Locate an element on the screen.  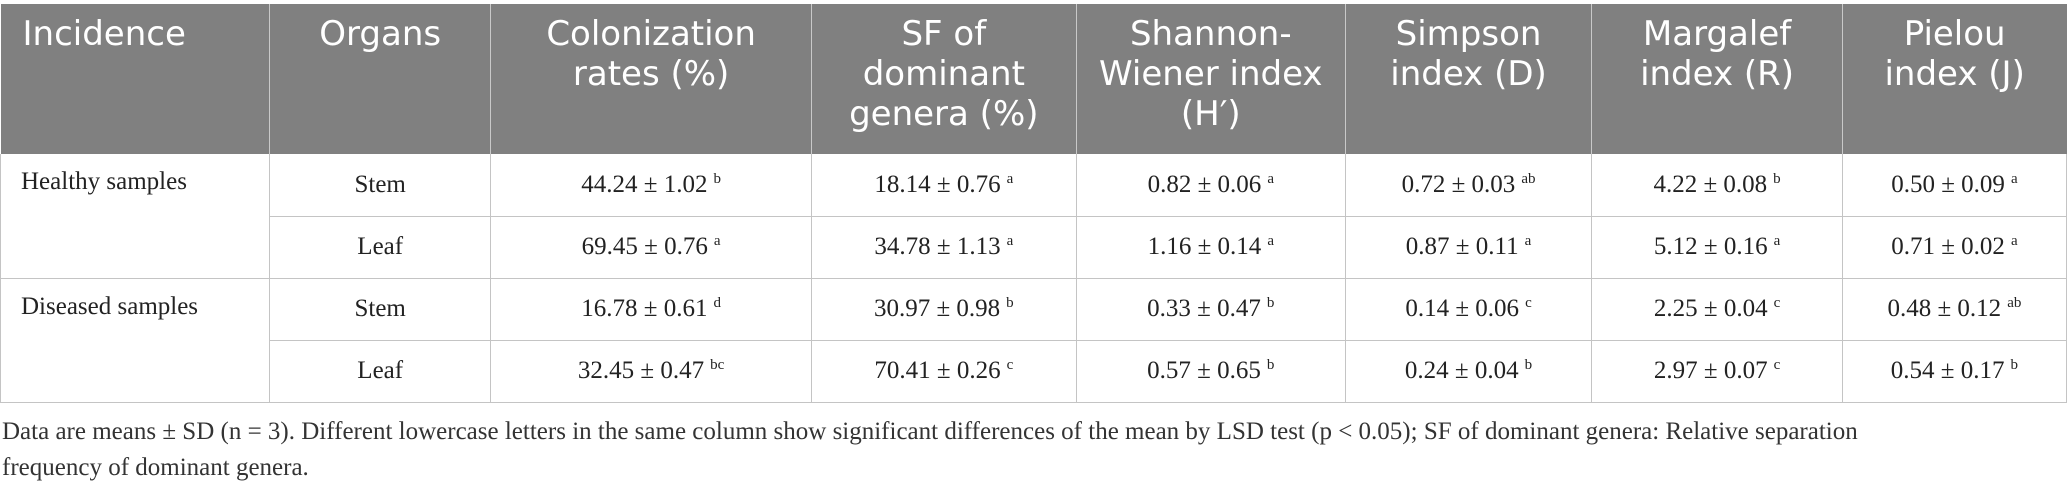
mean-sd-value: 4.22 ± 0.08 is located at coordinates (1710, 184).